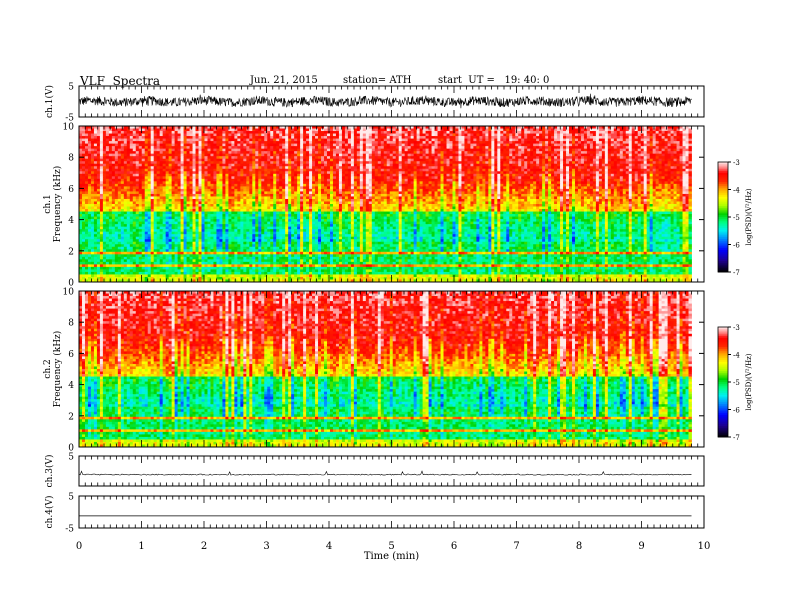  Describe the element at coordinates (204, 546) in the screenshot. I see `xtick-label: 2` at that location.